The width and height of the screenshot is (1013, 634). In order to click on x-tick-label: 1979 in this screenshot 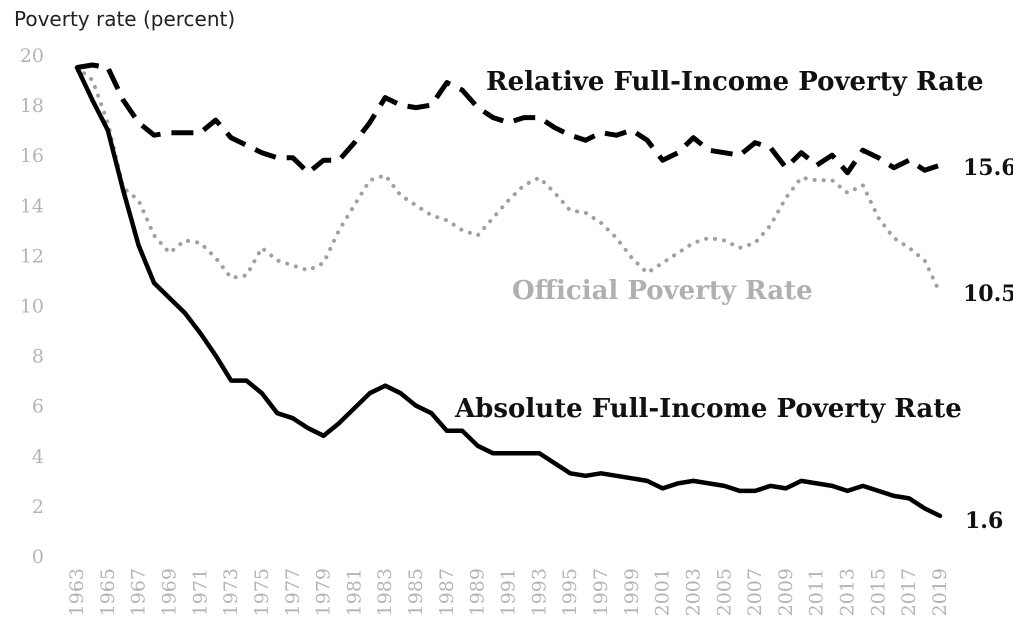, I will do `click(324, 592)`.